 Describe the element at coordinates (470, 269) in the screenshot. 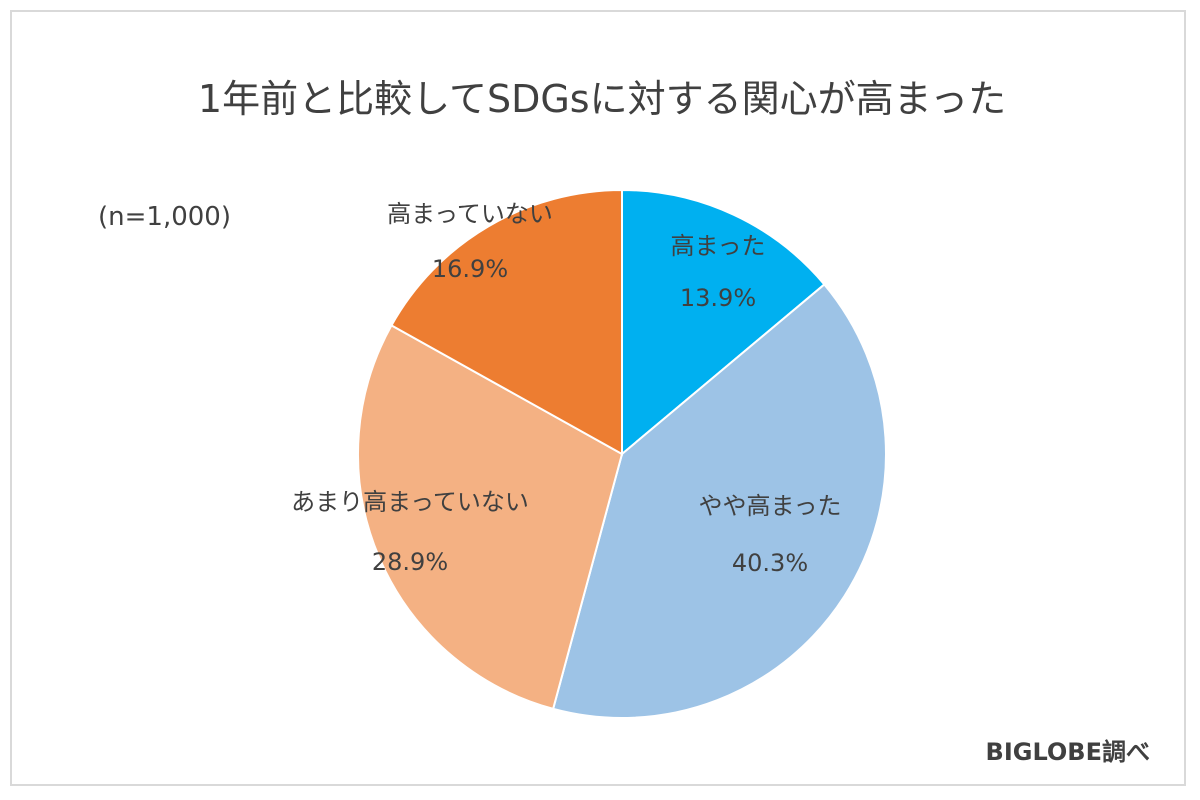

I see `slice-value-label-4: 16.9%` at that location.